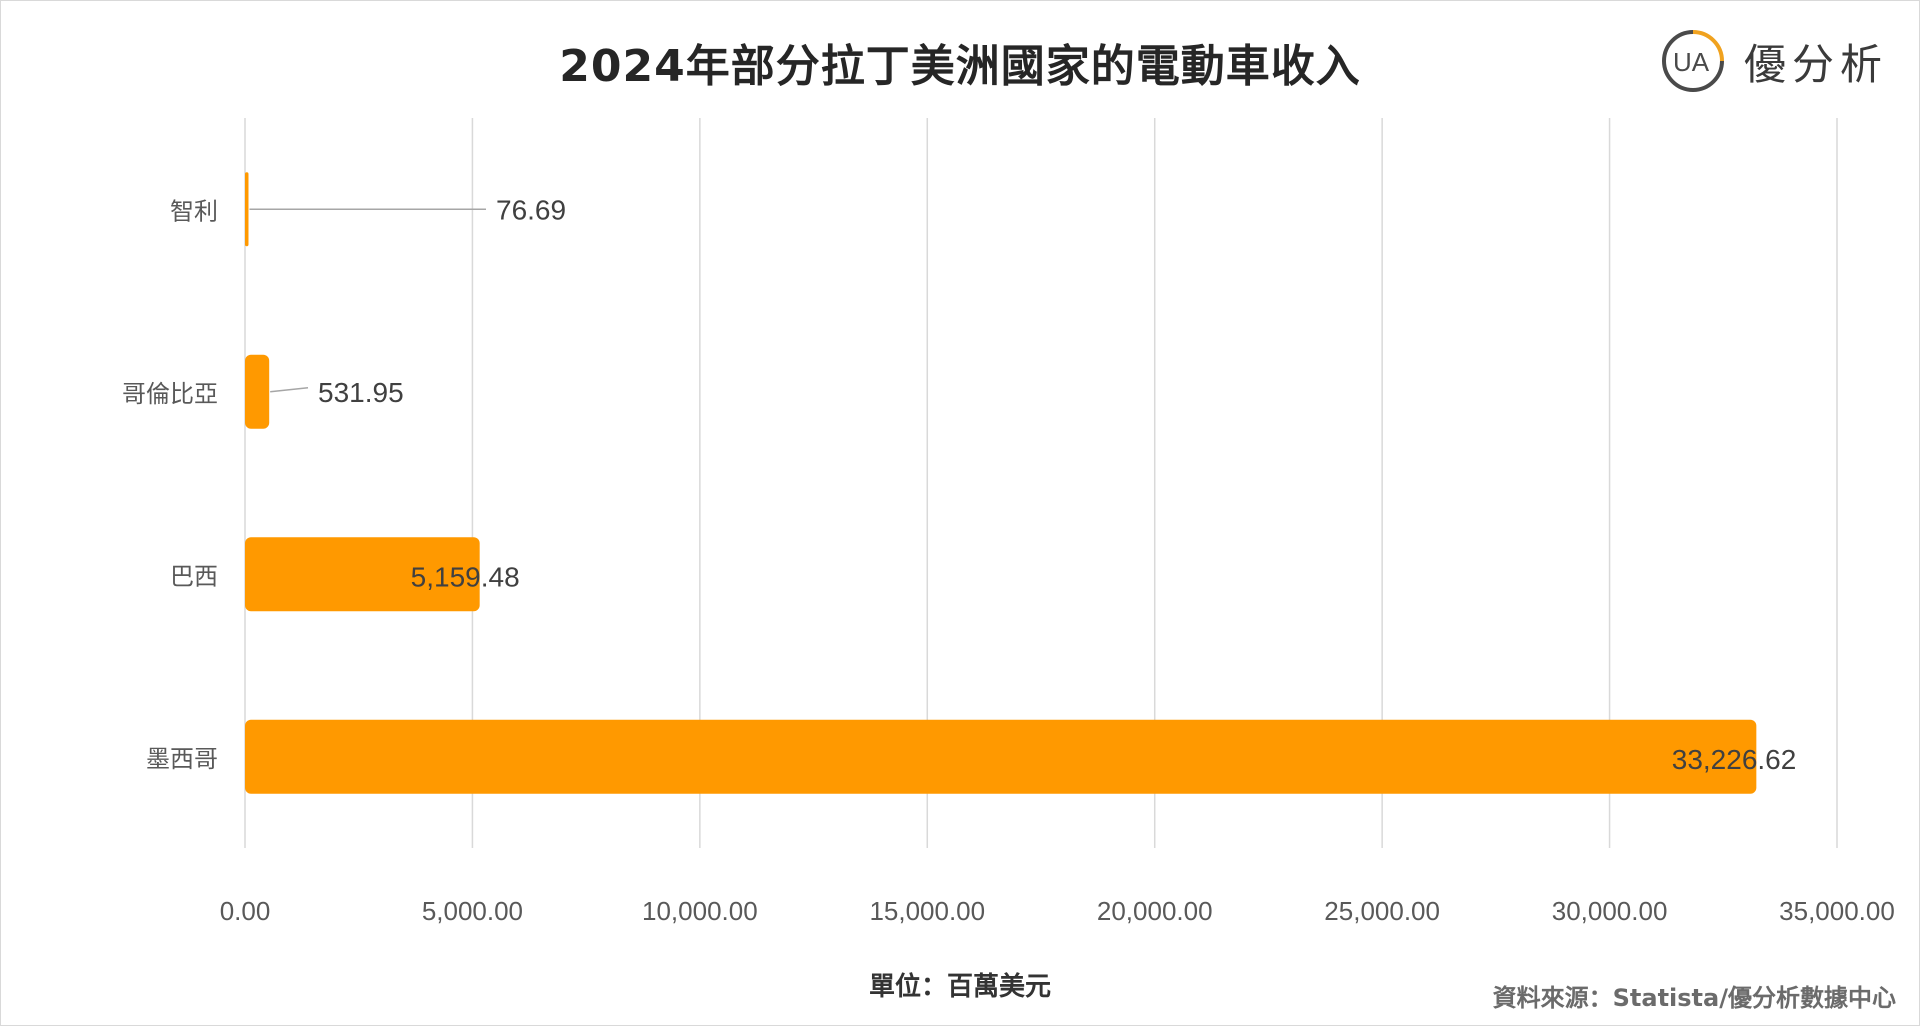  Describe the element at coordinates (170, 394) in the screenshot. I see `category-label: 哥倫比亞` at that location.